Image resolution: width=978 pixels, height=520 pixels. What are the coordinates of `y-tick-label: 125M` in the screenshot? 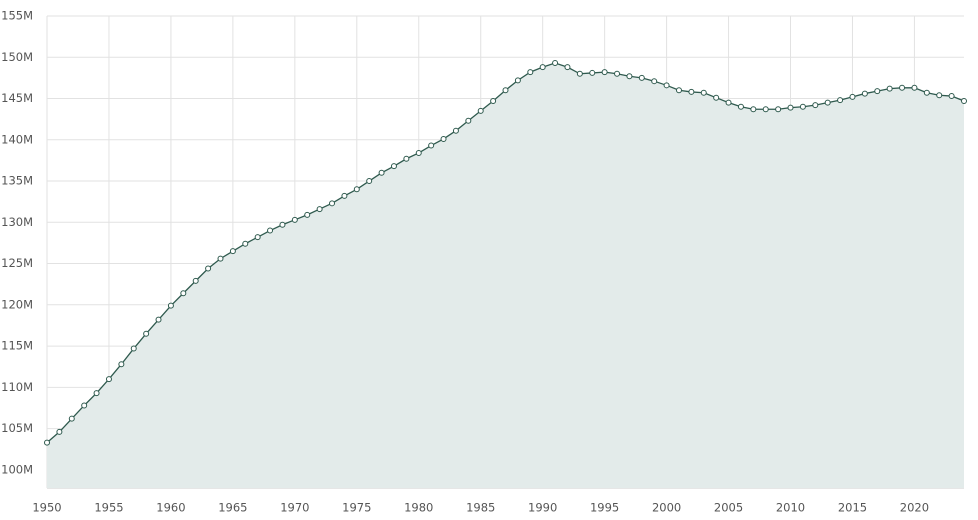 It's located at (17, 263).